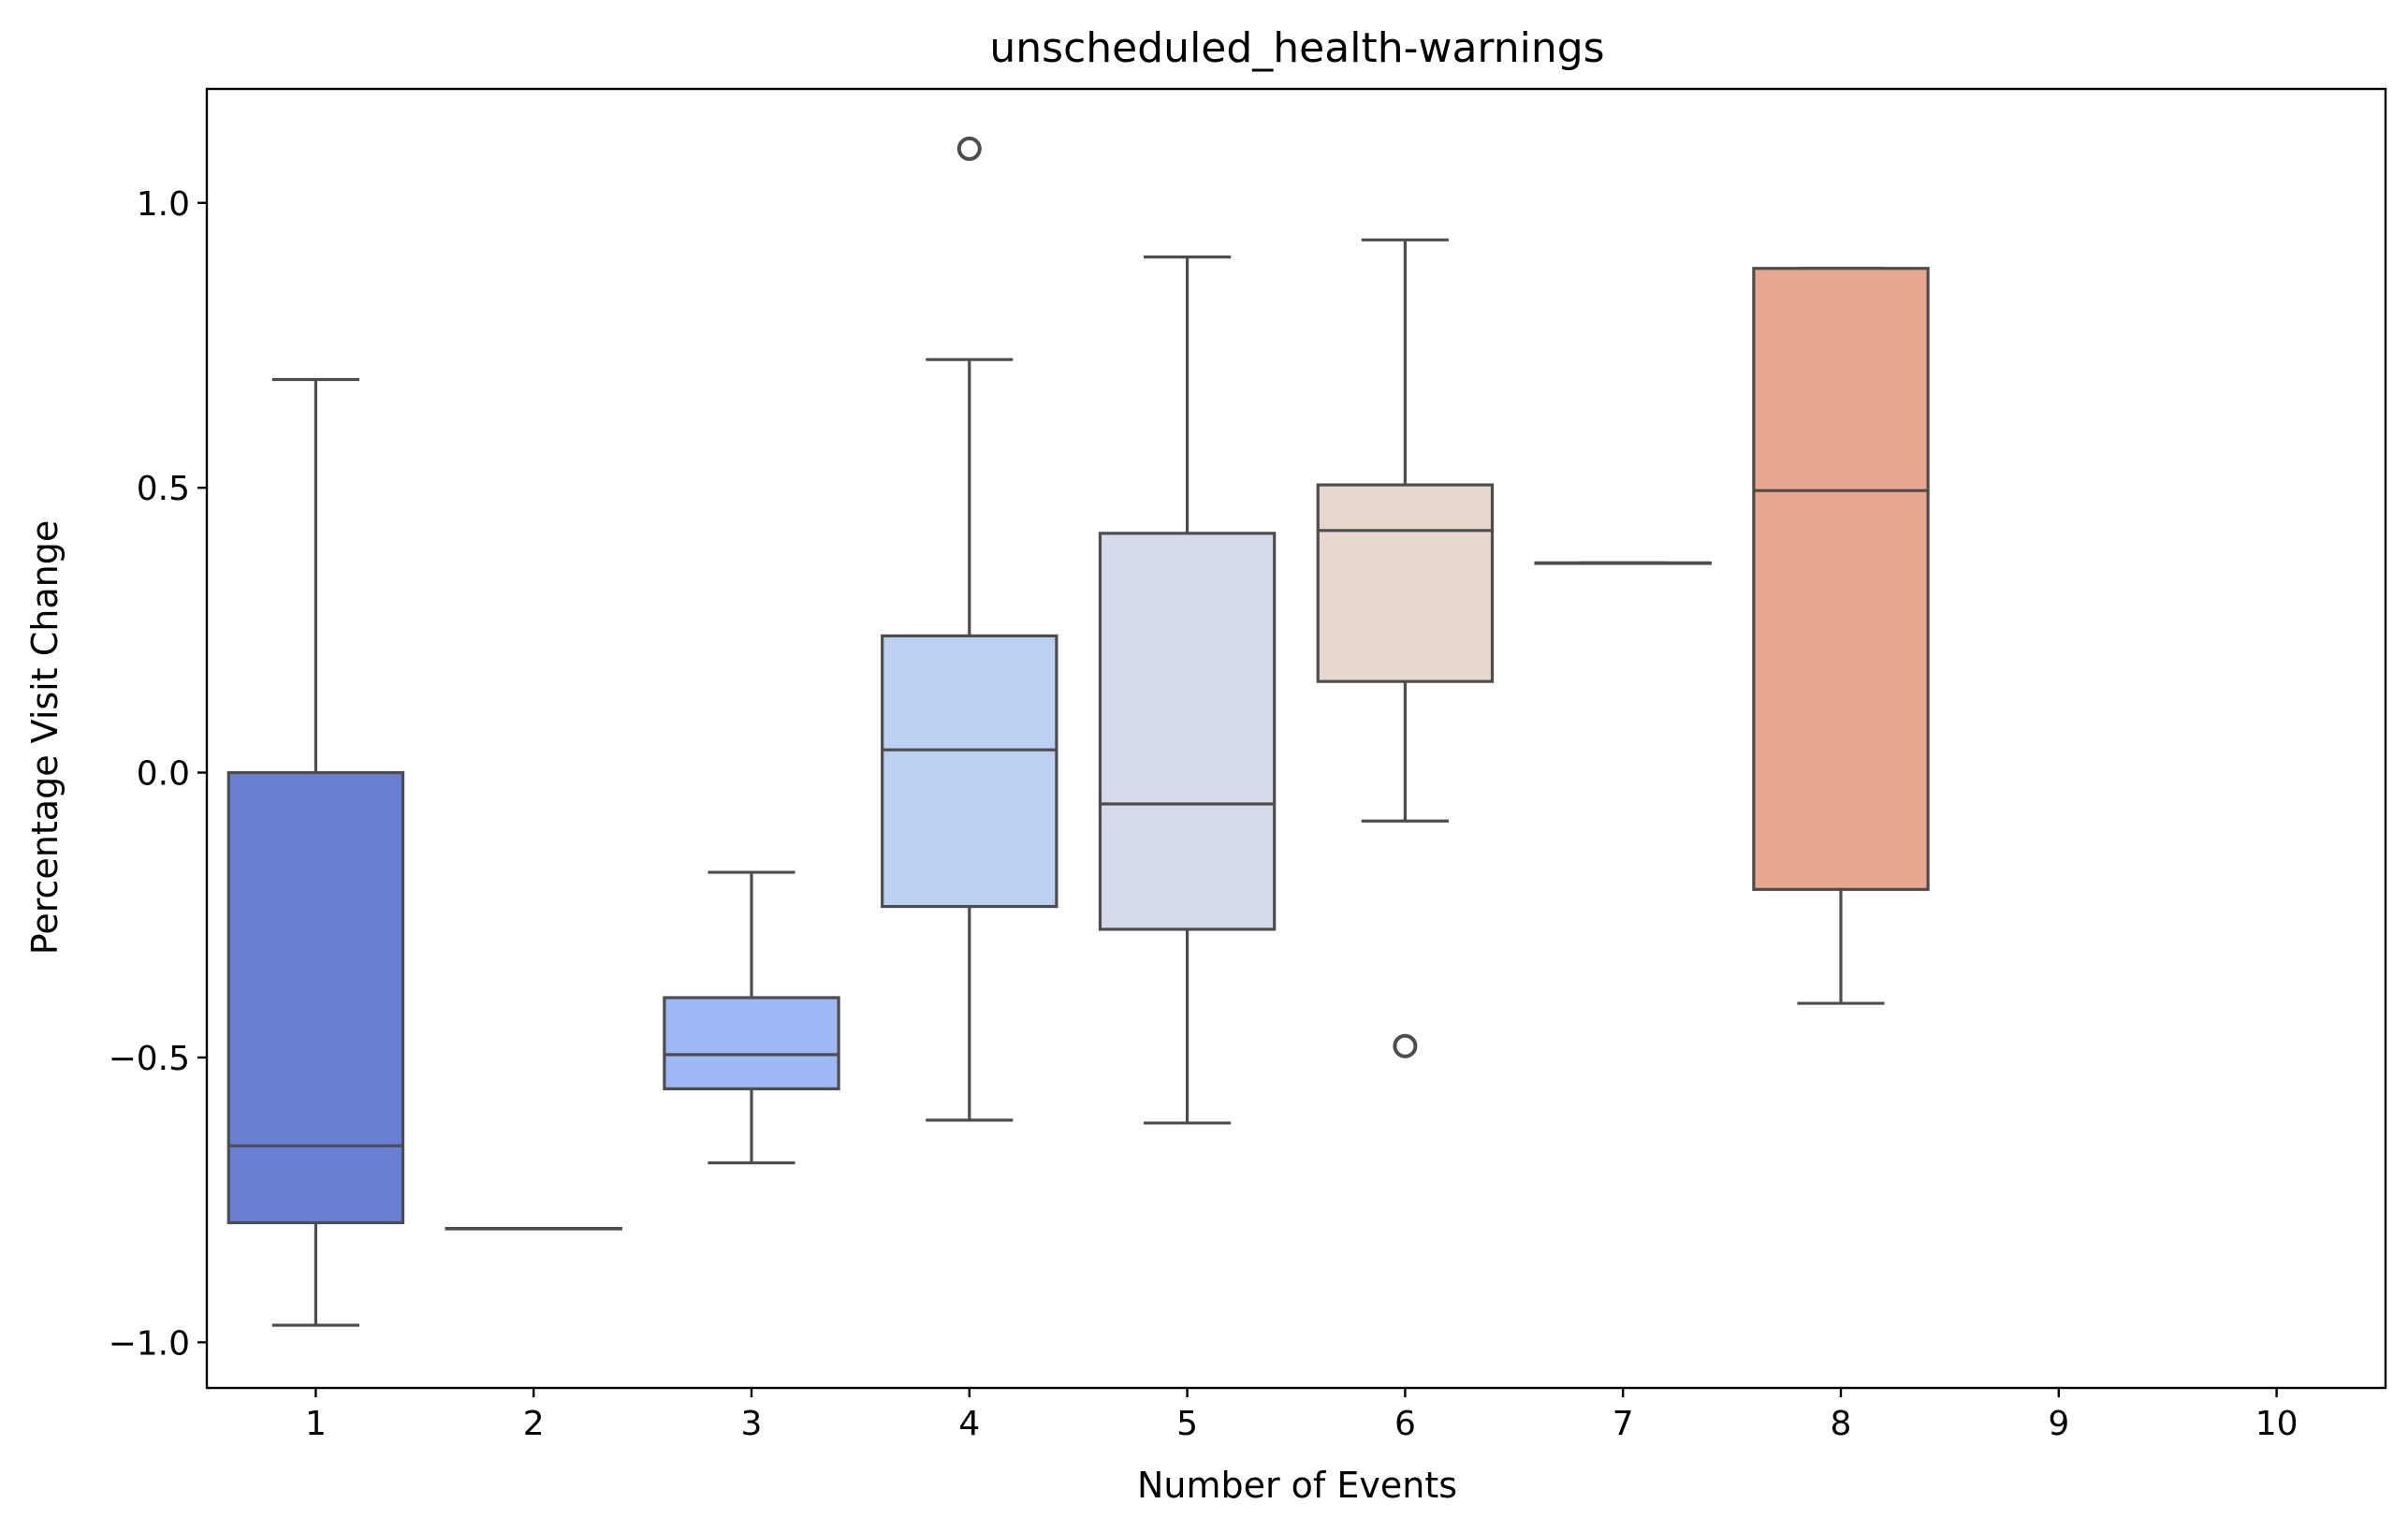  What do you see at coordinates (752, 1424) in the screenshot?
I see `x-tick-label-3: 3` at bounding box center [752, 1424].